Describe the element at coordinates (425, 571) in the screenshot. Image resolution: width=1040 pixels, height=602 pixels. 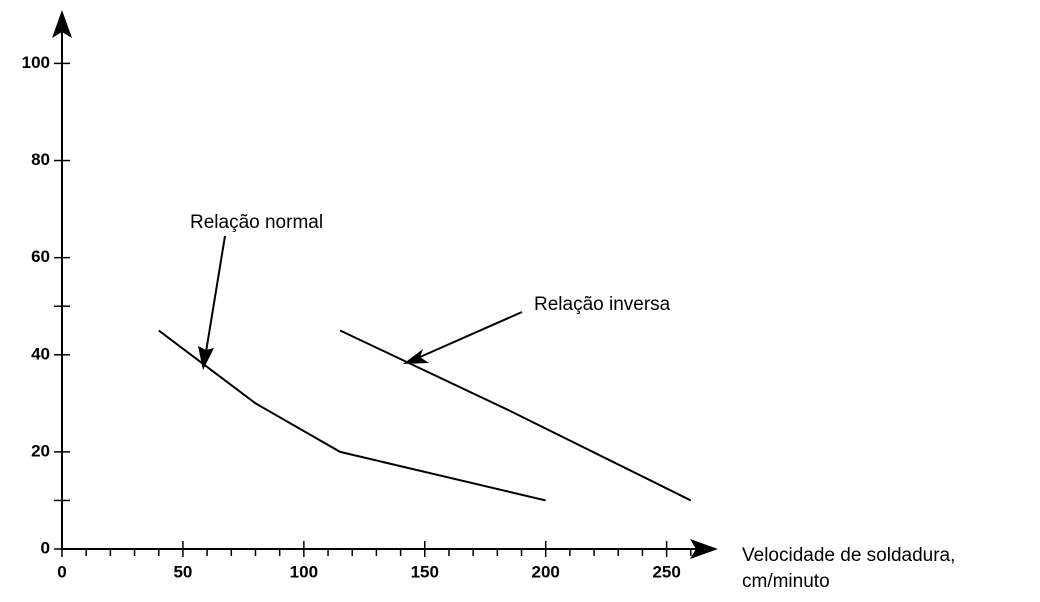
I see `x-tick-label: 150` at that location.